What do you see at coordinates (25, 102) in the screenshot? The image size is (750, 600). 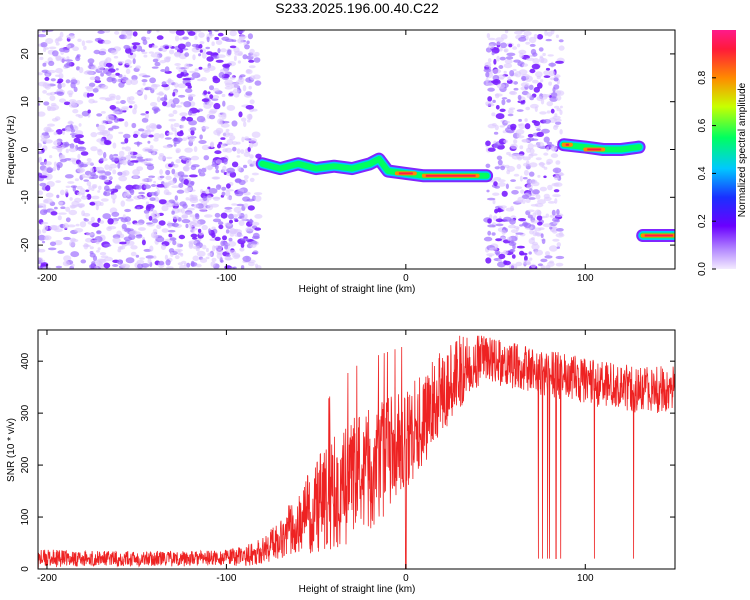 I see `y-tick-label: 10` at bounding box center [25, 102].